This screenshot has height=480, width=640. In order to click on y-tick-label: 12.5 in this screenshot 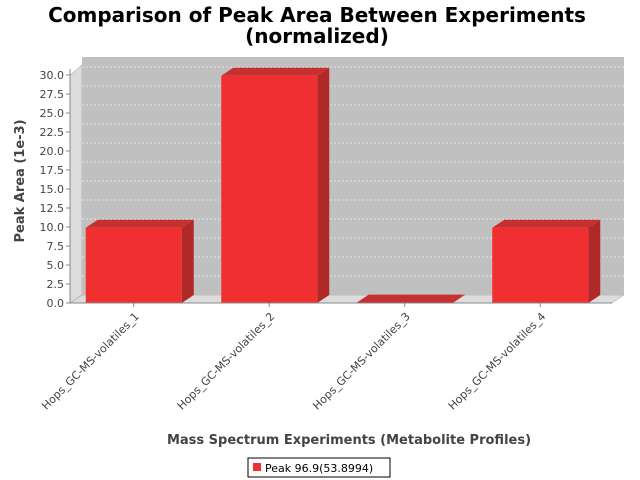, I will do `click(52, 208)`.